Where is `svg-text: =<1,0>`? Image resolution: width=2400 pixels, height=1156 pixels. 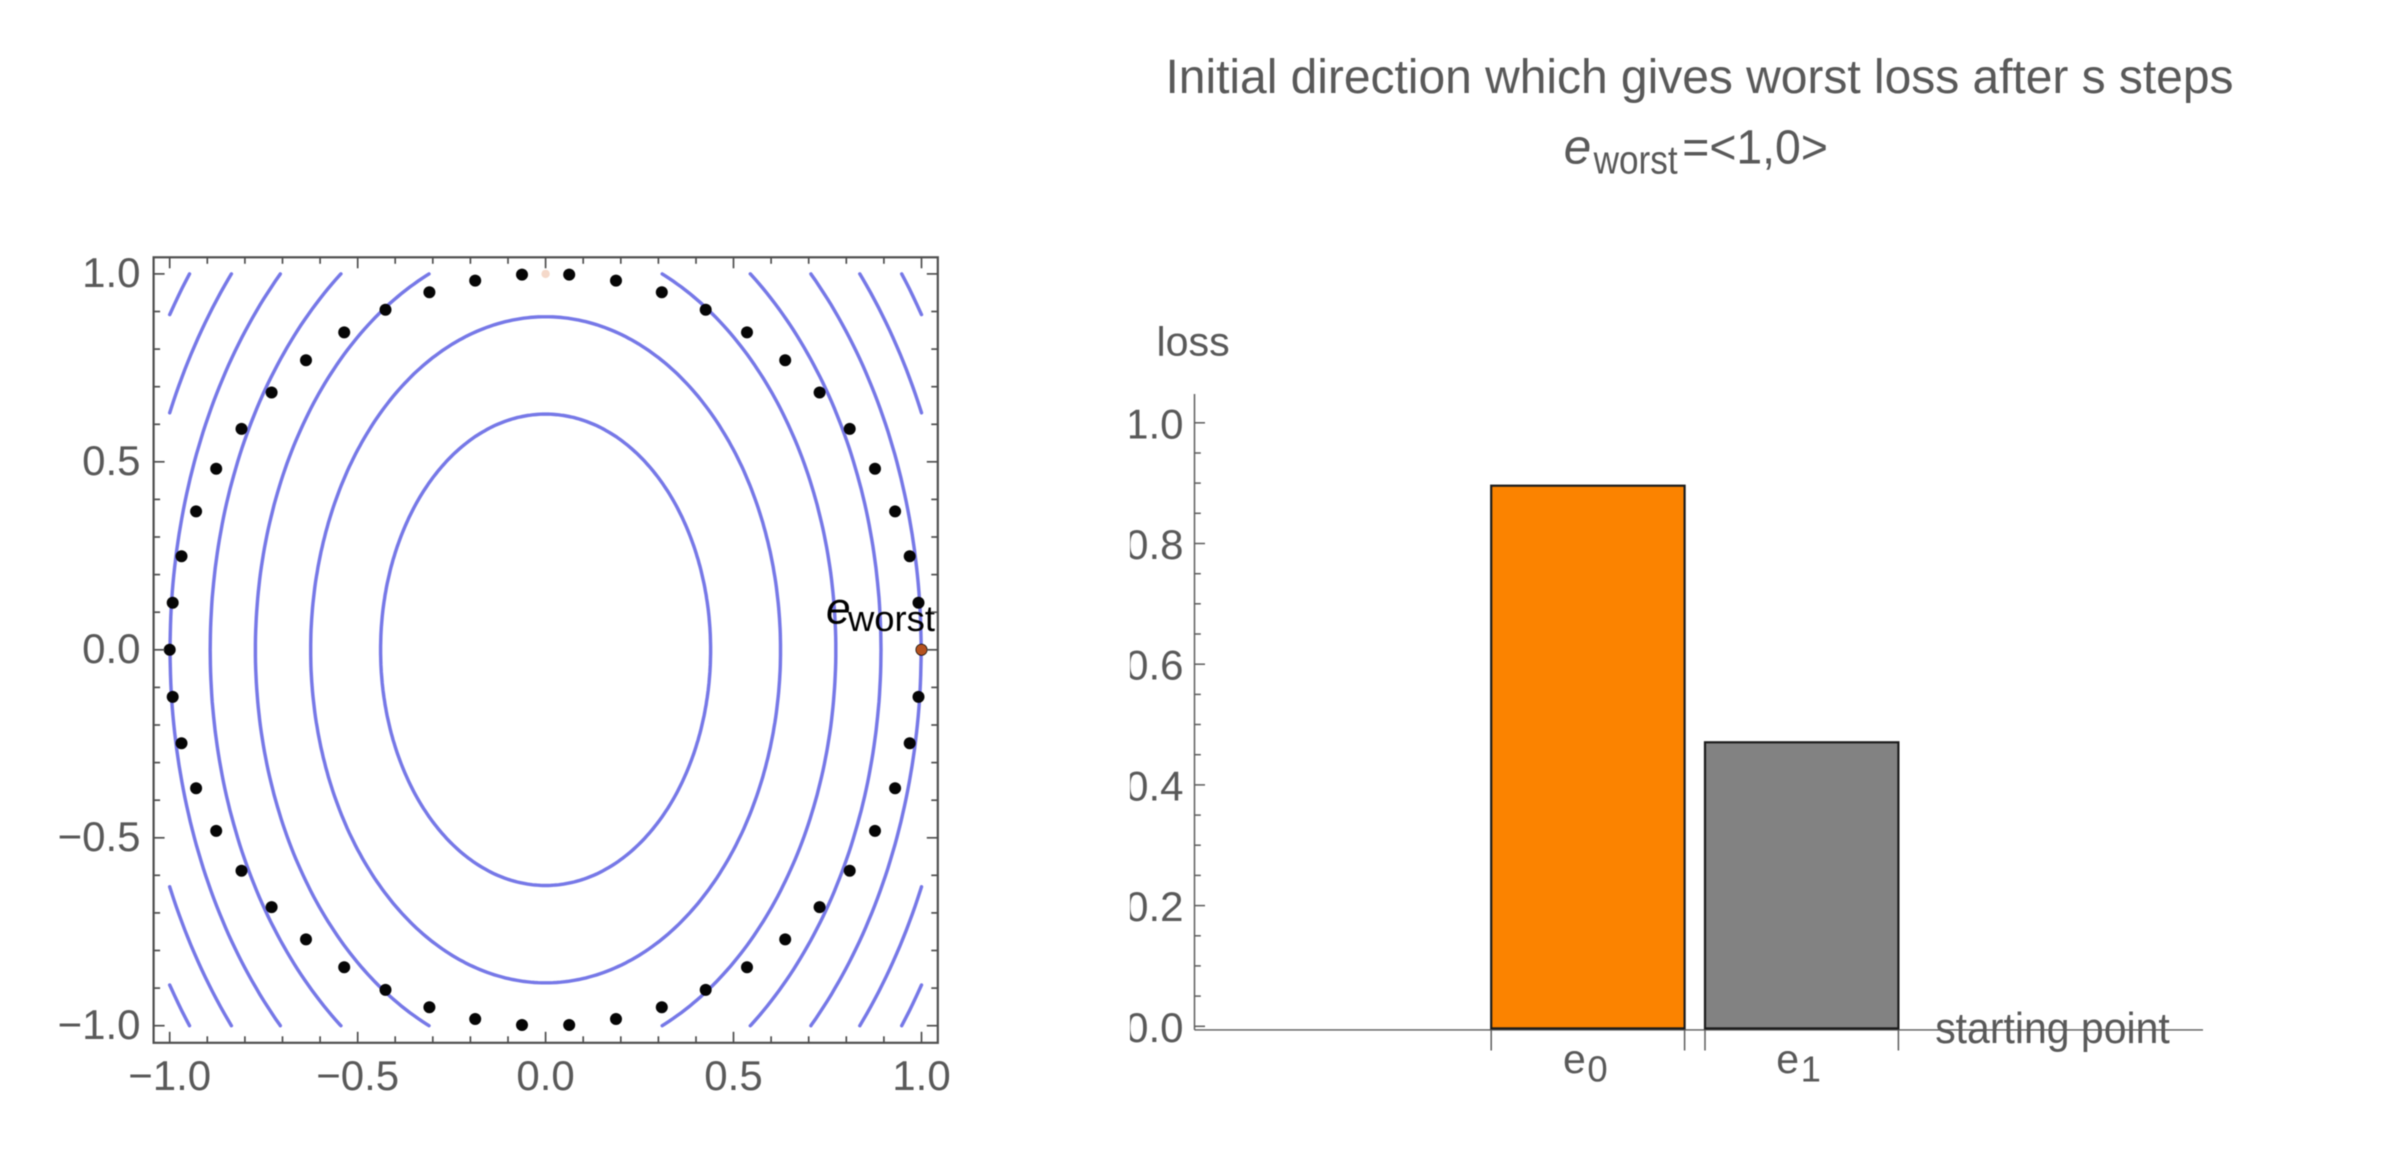
svg-text: =<1,0> is located at coordinates (1755, 147).